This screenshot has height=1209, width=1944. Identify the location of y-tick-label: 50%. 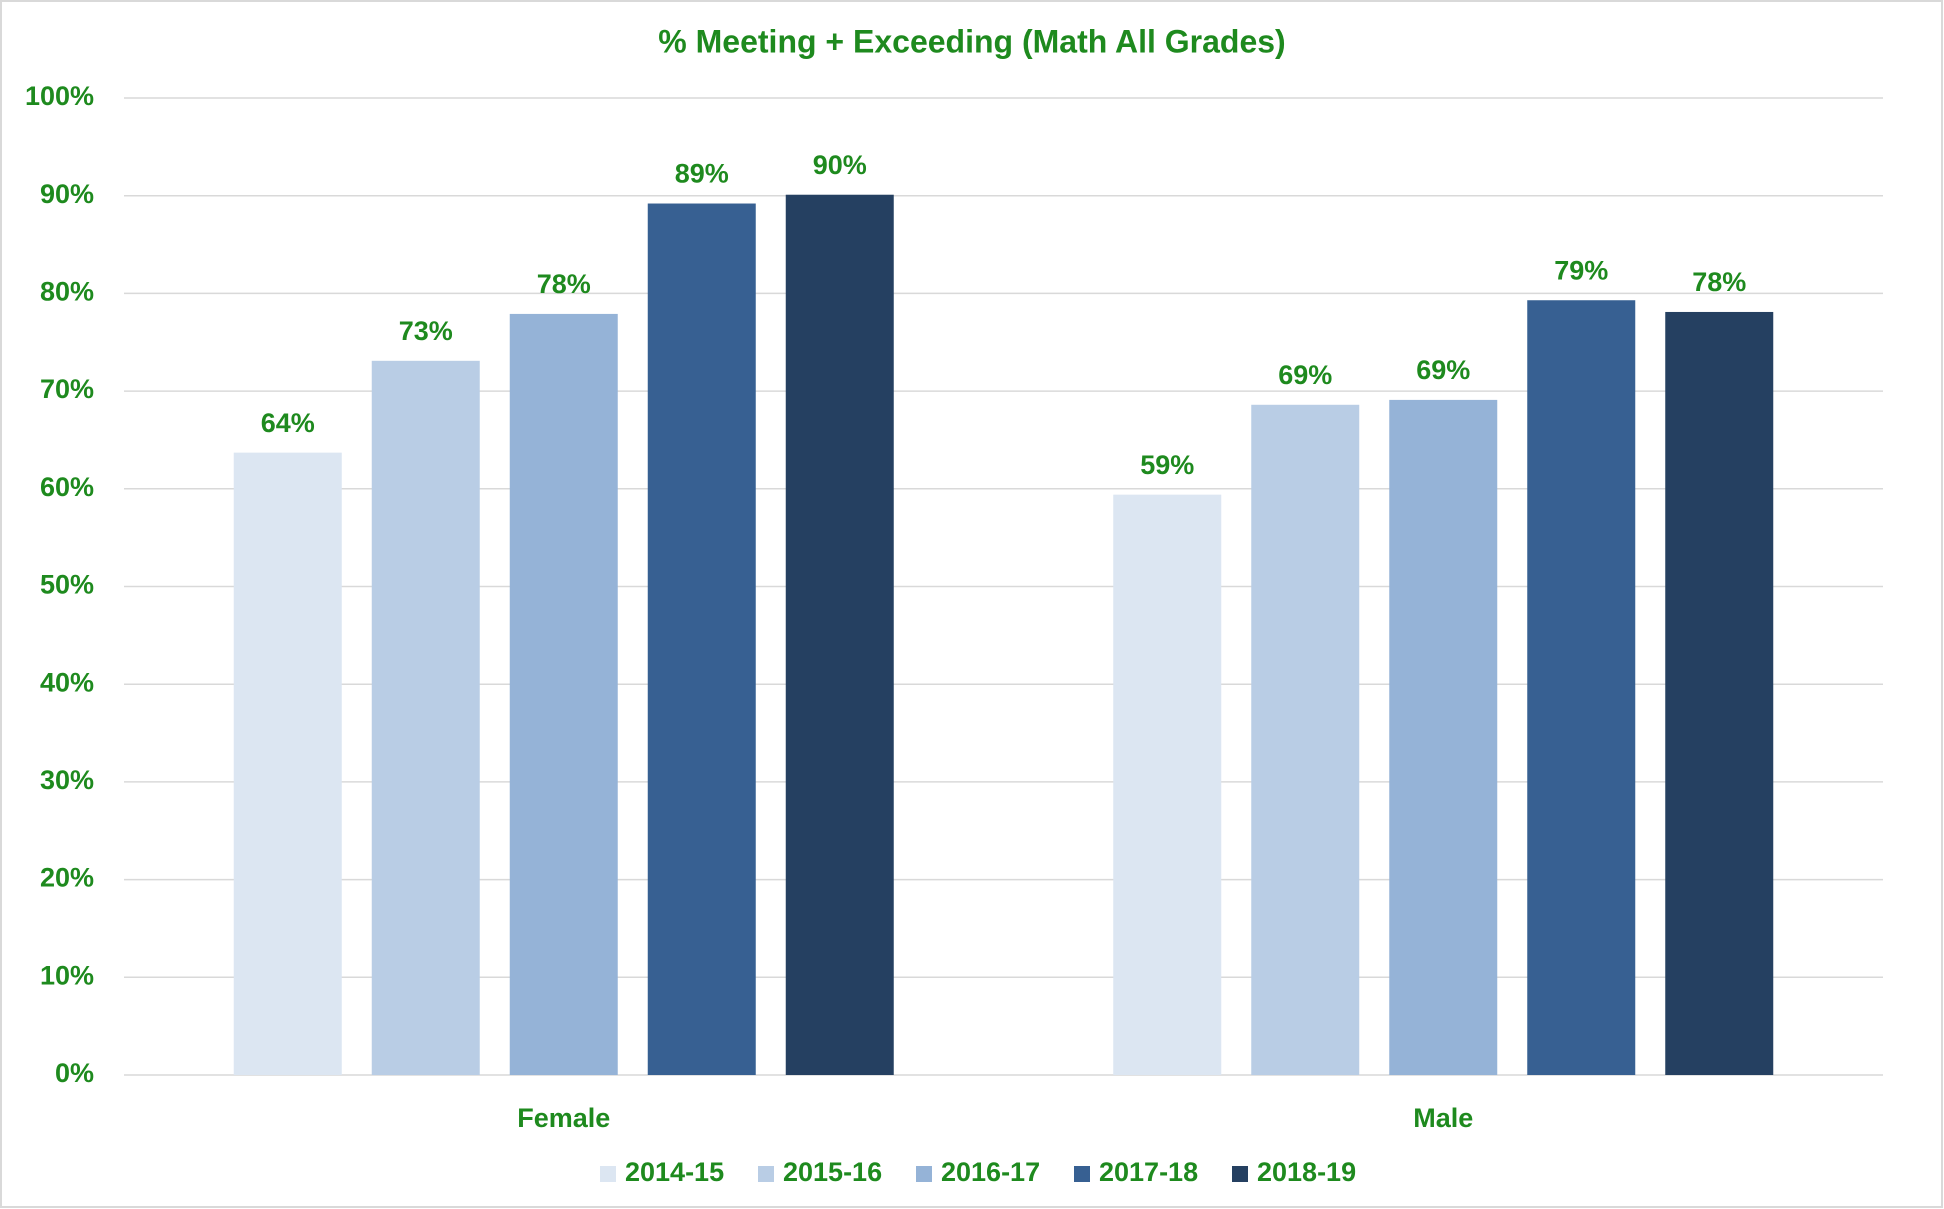
(67, 585).